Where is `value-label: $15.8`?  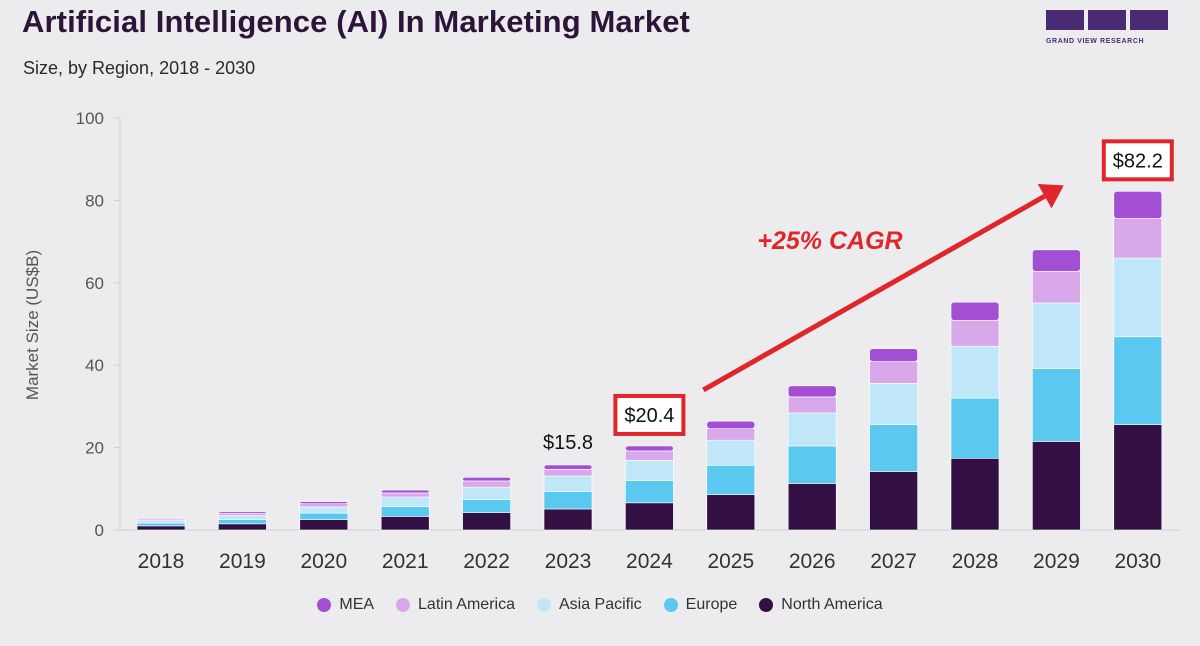 value-label: $15.8 is located at coordinates (568, 443).